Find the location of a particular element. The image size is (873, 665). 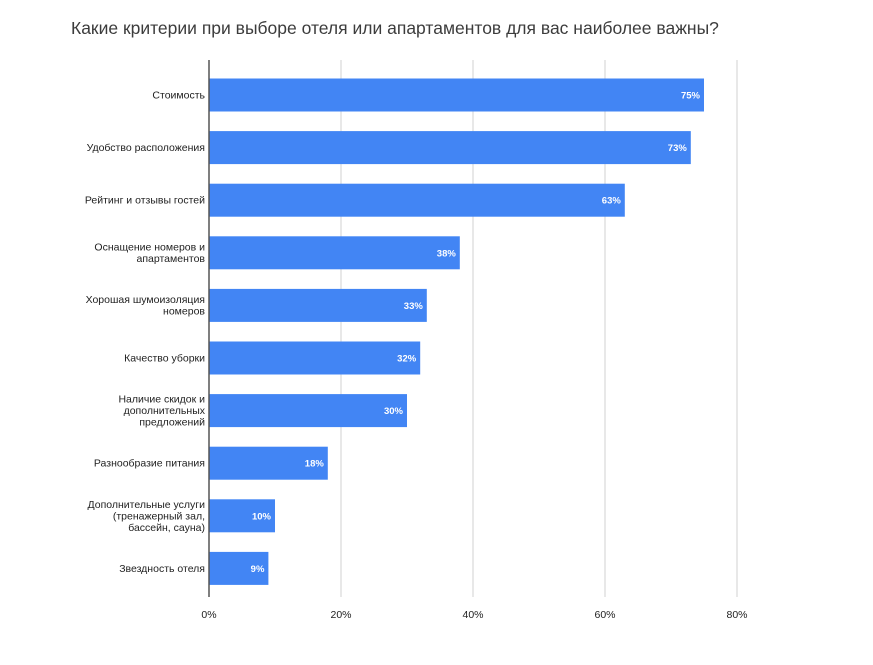

x-tick-label: 60% is located at coordinates (604, 615).